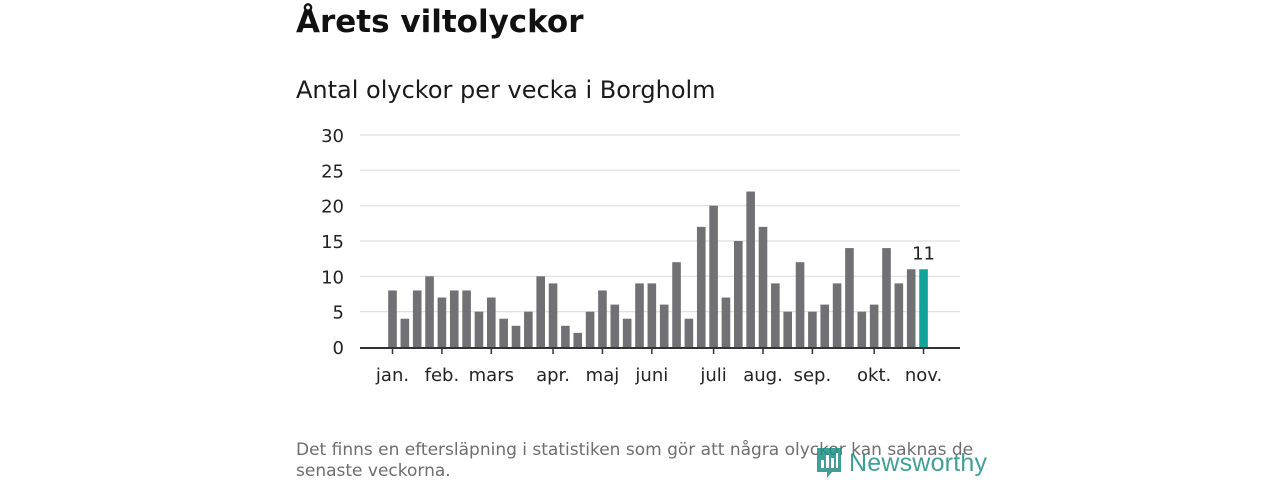 The height and width of the screenshot is (482, 1280). I want to click on x-tick-label: aug., so click(763, 375).